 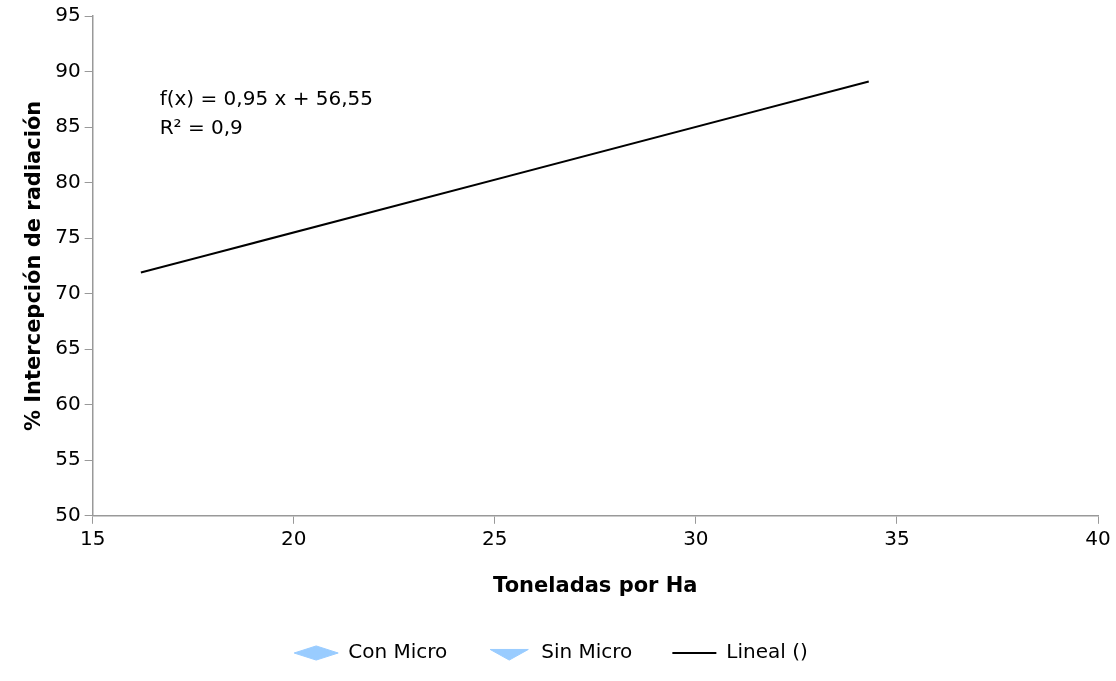 I want to click on y-tick-label: 70, so click(x=68, y=291).